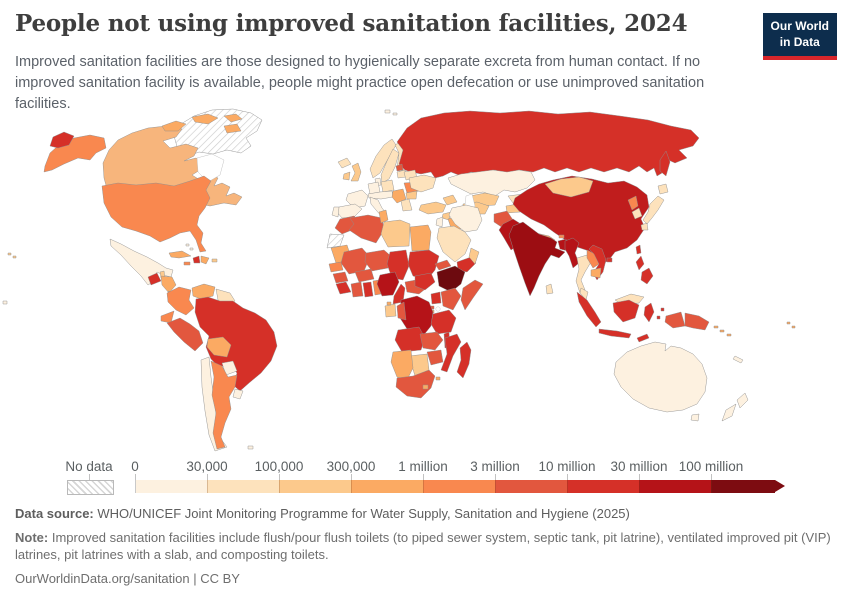 This screenshot has width=850, height=600. Describe the element at coordinates (391, 112) in the screenshot. I see `country-svalbard` at that location.